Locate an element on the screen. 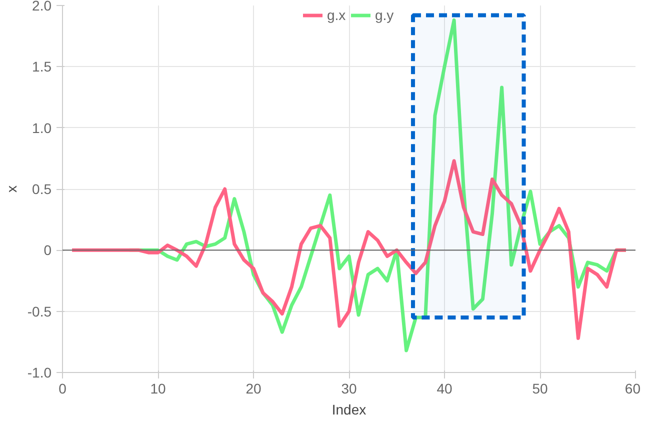  y-tick-label: 1.5 is located at coordinates (42, 66).